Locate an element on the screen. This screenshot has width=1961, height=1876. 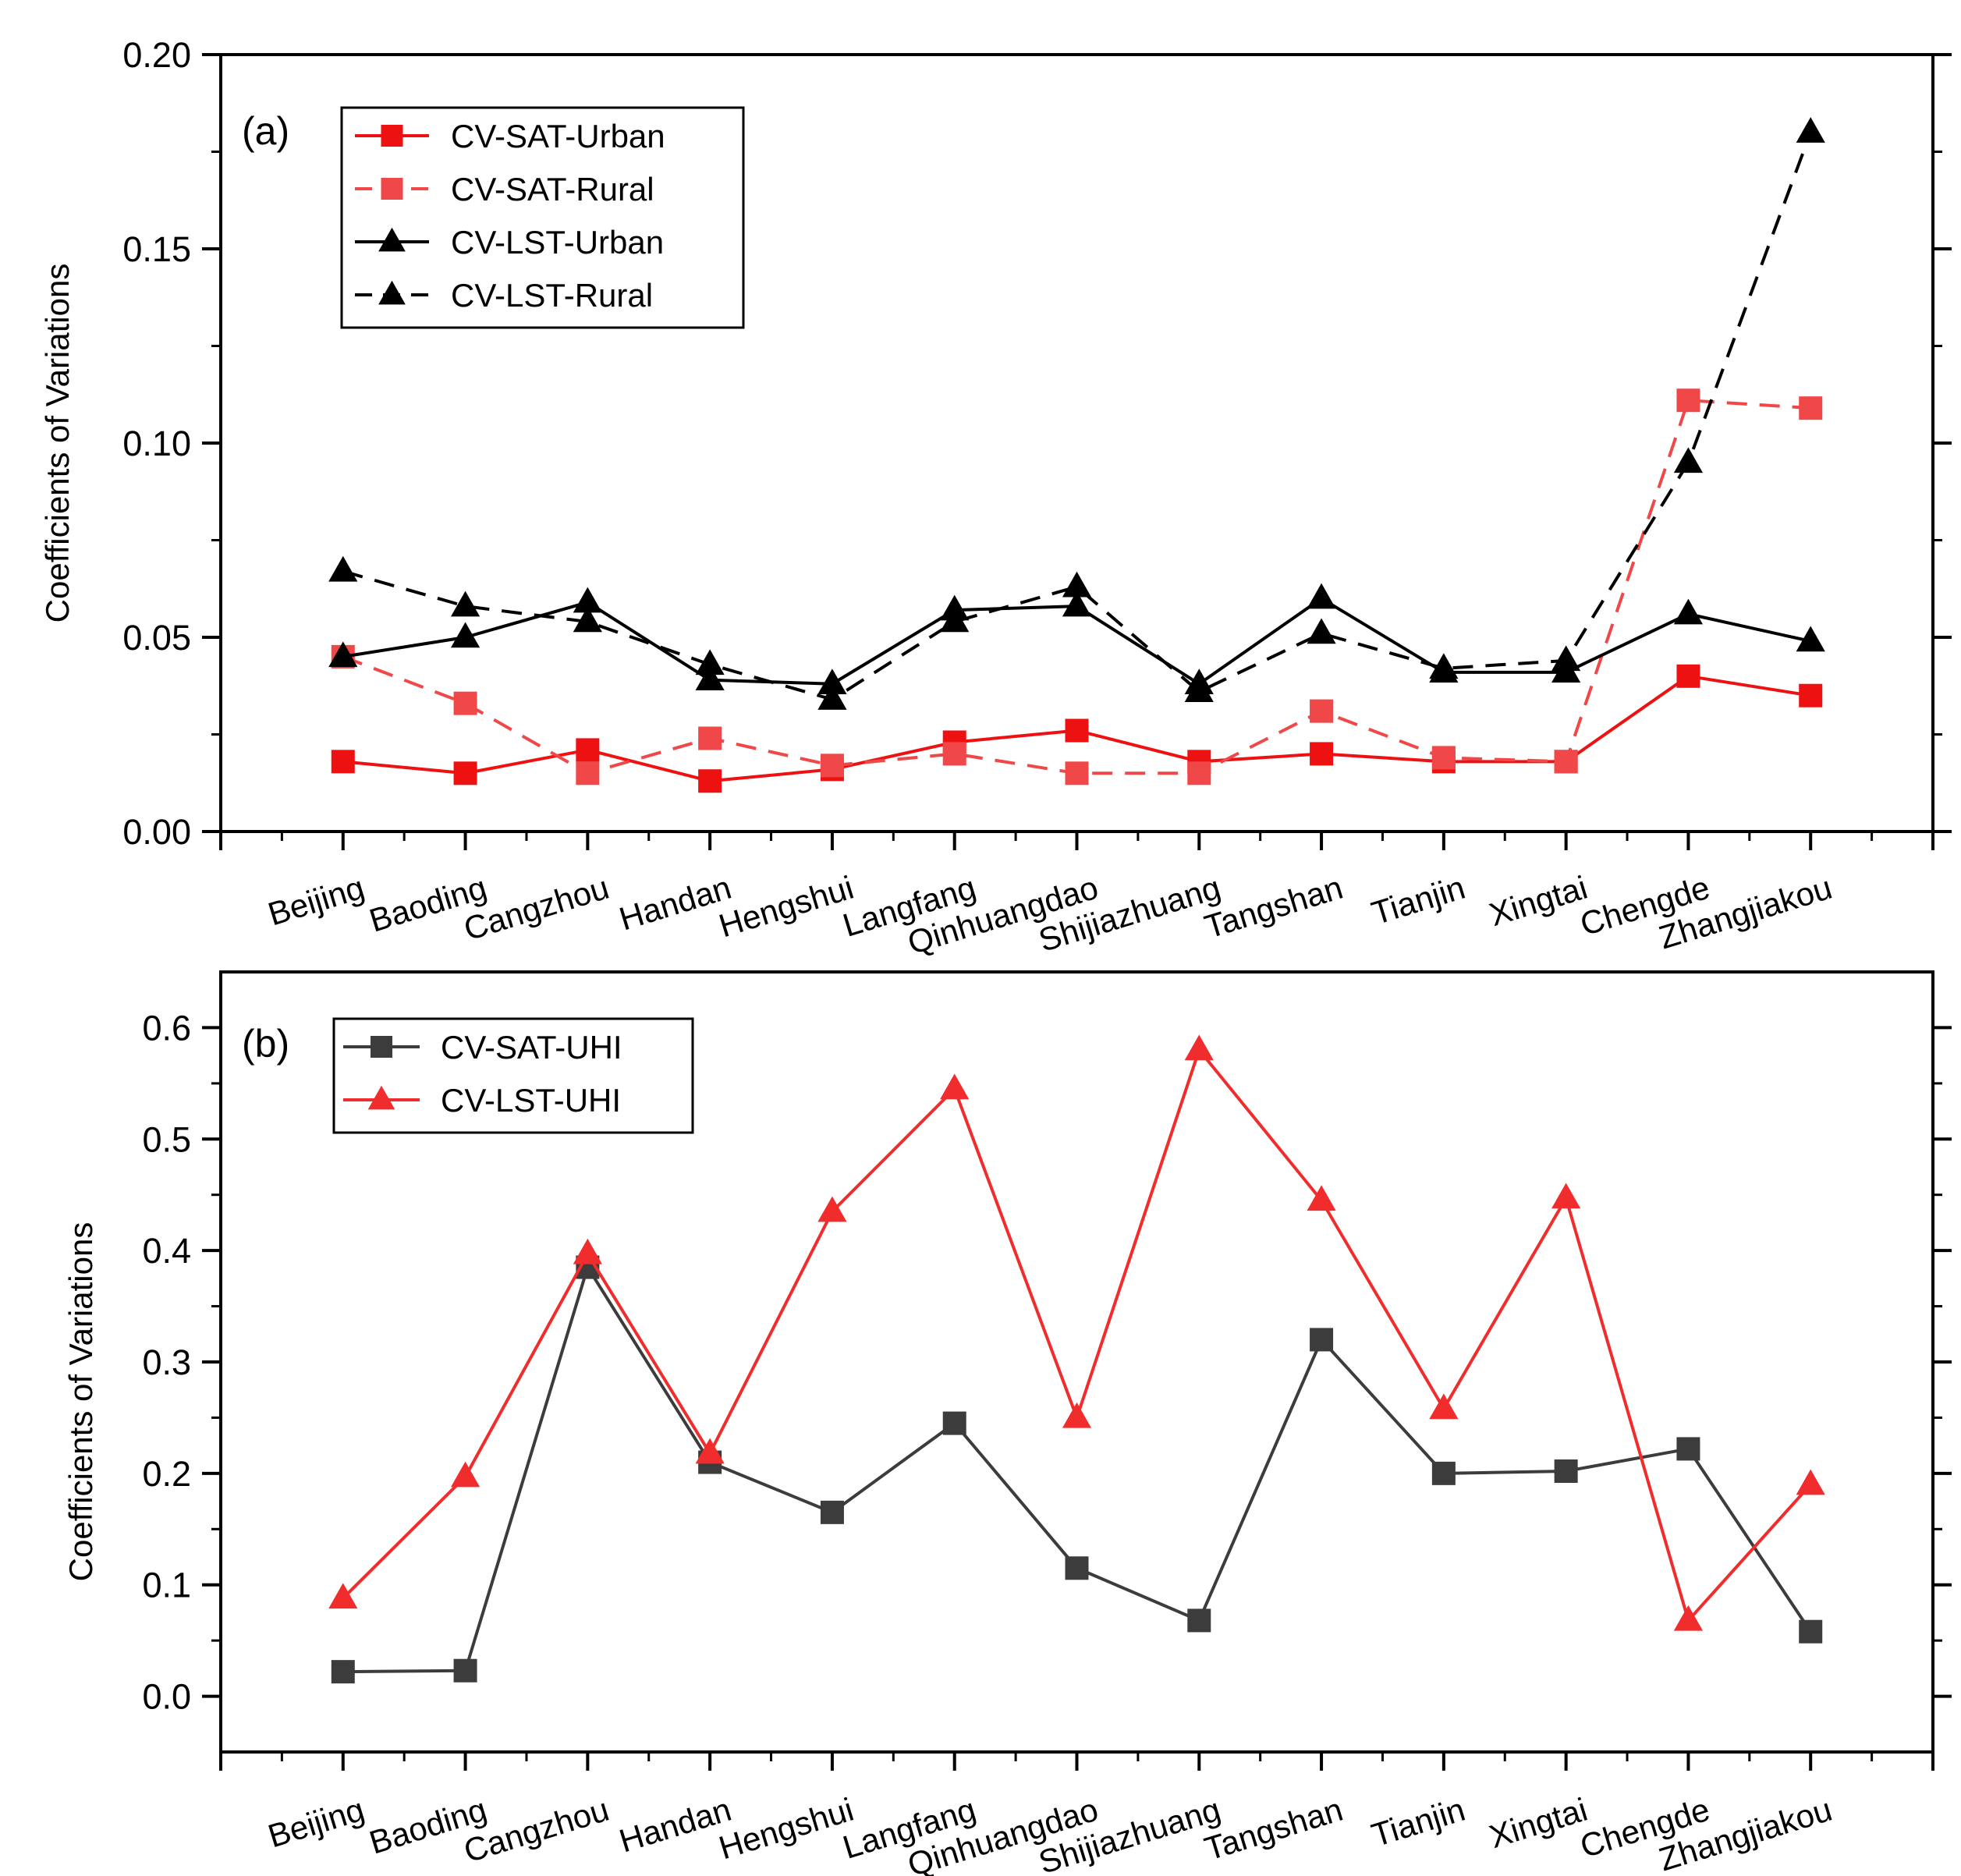
legend-label: CV-SAT-Urban is located at coordinates (558, 136).